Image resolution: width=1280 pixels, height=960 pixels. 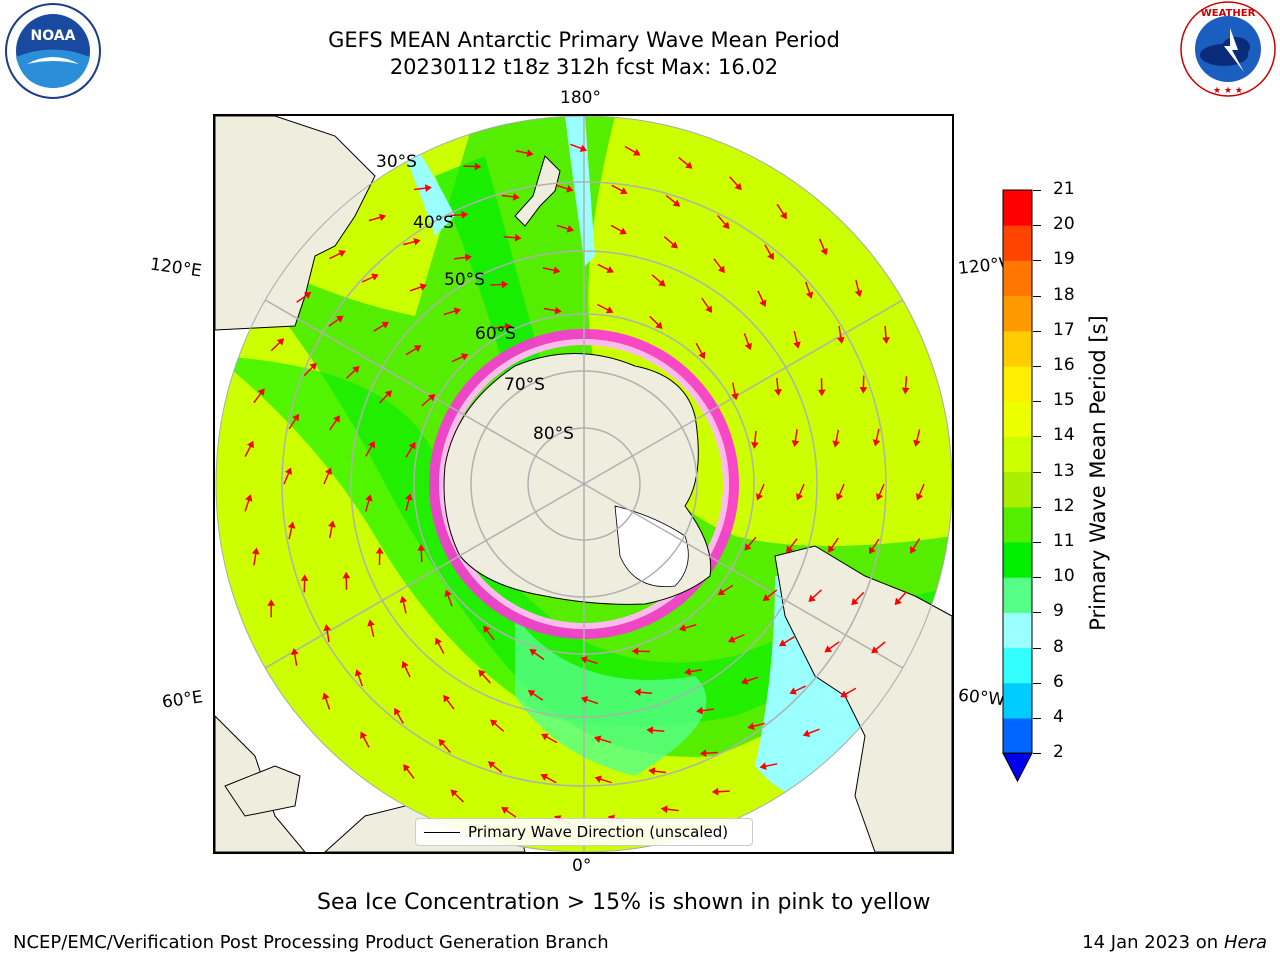 What do you see at coordinates (433, 223) in the screenshot?
I see `lat-label-40s: 40°S` at bounding box center [433, 223].